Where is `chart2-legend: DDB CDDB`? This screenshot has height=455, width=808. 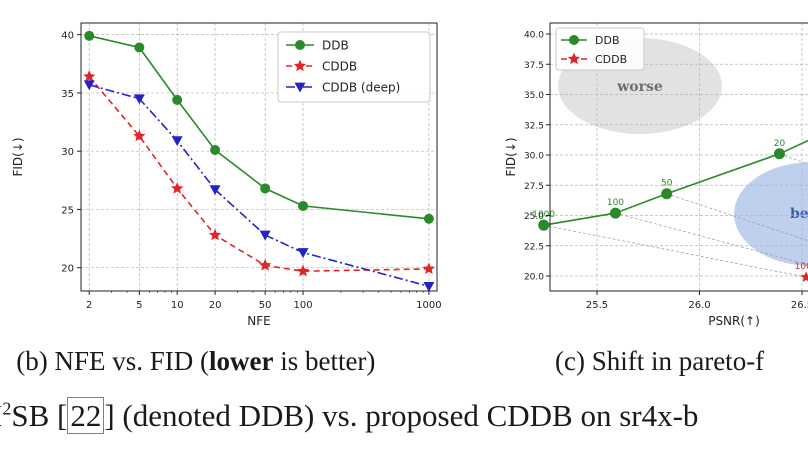
chart2-legend: DDB CDDB is located at coordinates (600, 49).